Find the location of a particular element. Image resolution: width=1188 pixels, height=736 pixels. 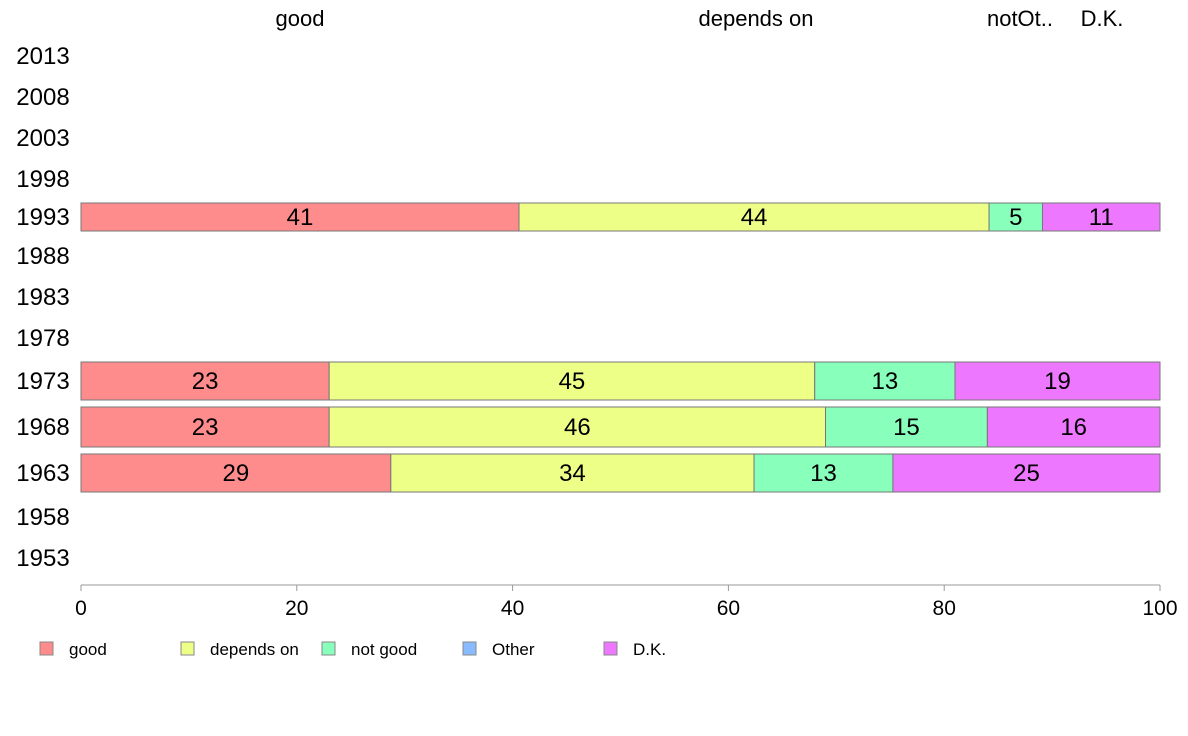

data-label: 34 is located at coordinates (572, 473).